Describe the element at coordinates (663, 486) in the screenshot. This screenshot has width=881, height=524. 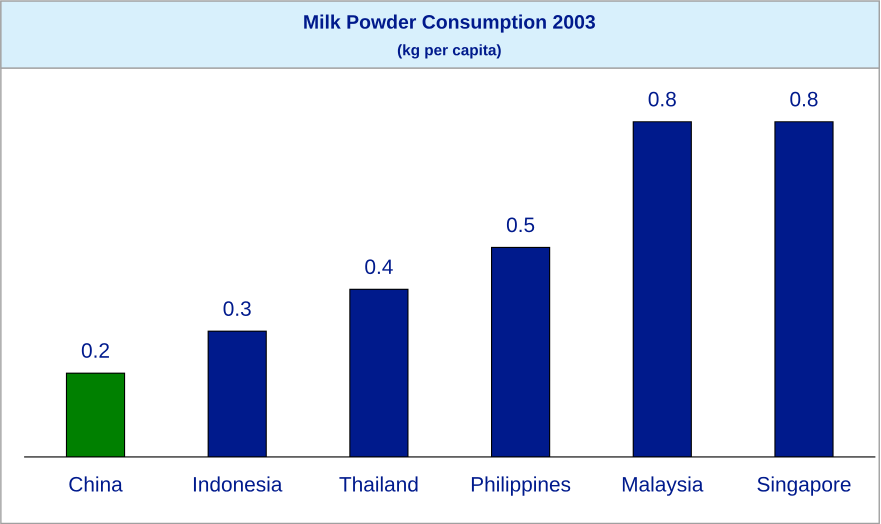
I see `x-tick-label: Malaysia` at that location.